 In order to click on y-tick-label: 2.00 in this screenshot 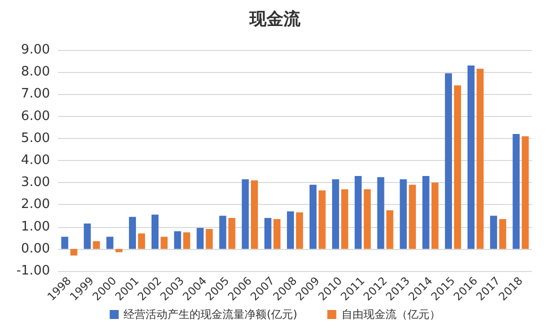, I will do `click(35, 204)`.